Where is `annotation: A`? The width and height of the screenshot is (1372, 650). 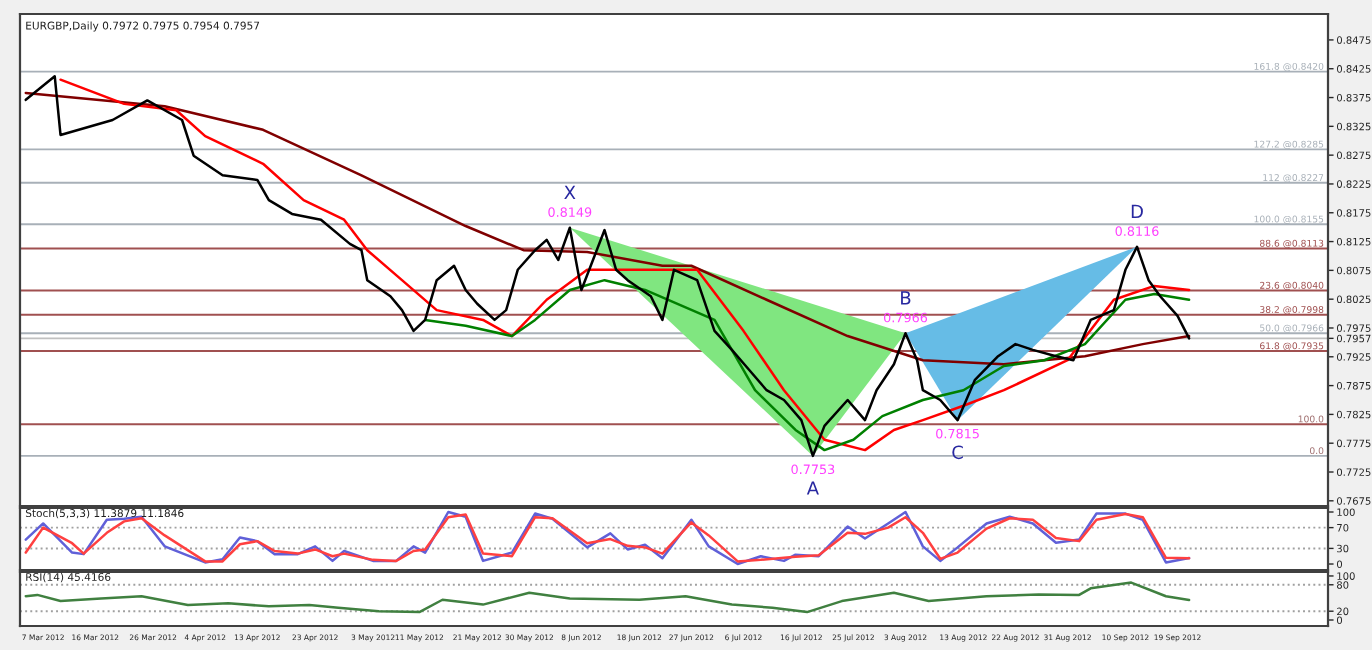
annotation: A is located at coordinates (812, 488).